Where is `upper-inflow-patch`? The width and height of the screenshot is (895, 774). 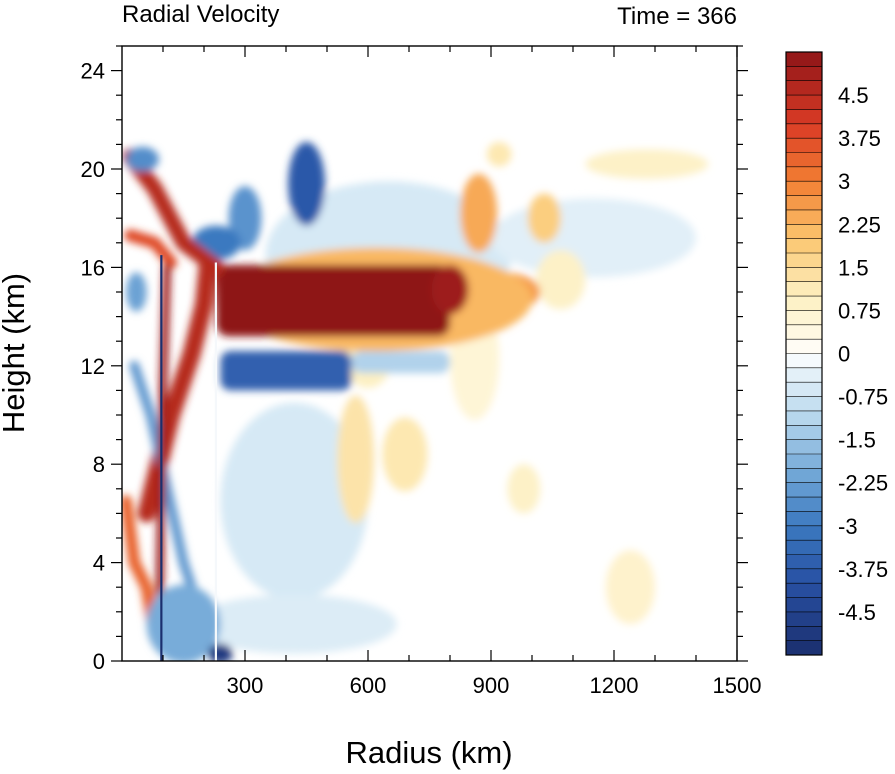 upper-inflow-patch is located at coordinates (306, 183).